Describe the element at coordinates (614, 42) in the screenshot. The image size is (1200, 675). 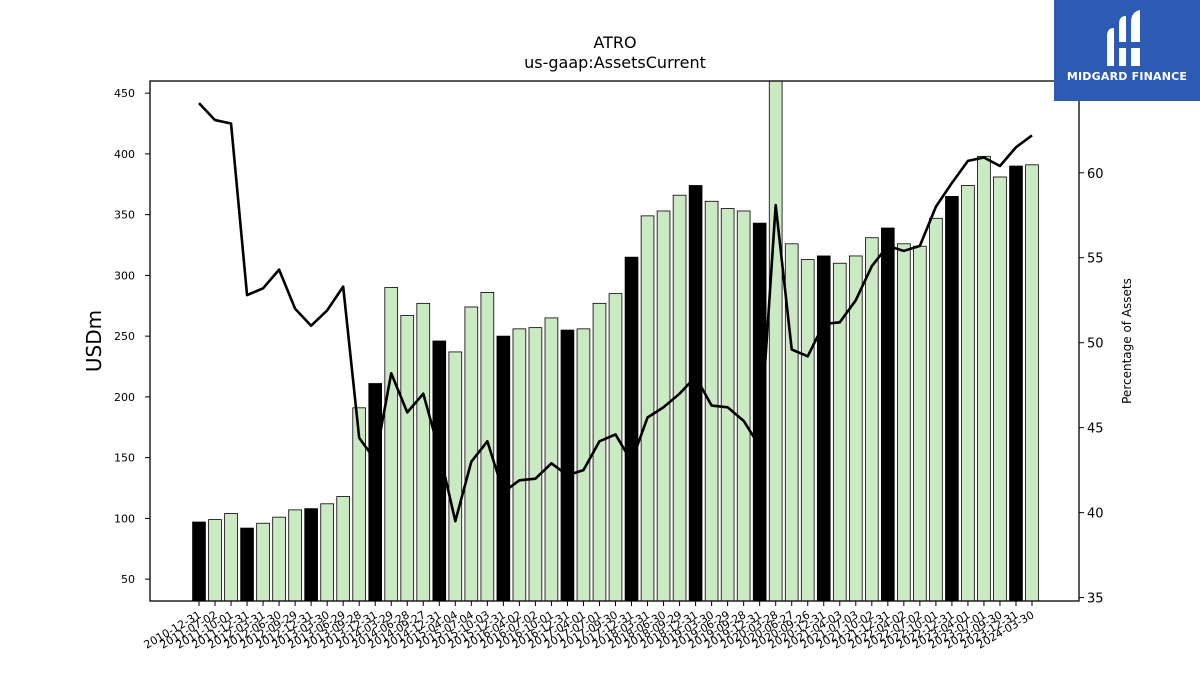
I see `chart-title: ATRO` at that location.